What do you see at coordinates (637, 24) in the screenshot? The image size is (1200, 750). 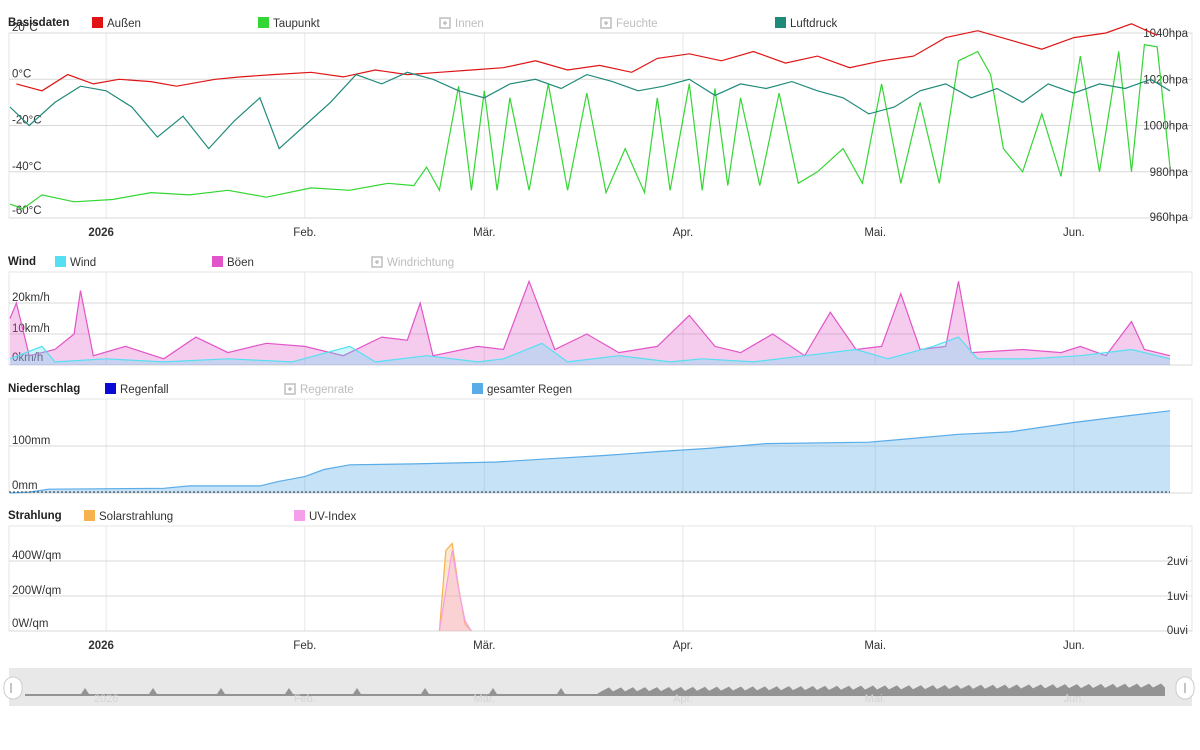 I see `legend-label: Feuchte` at bounding box center [637, 24].